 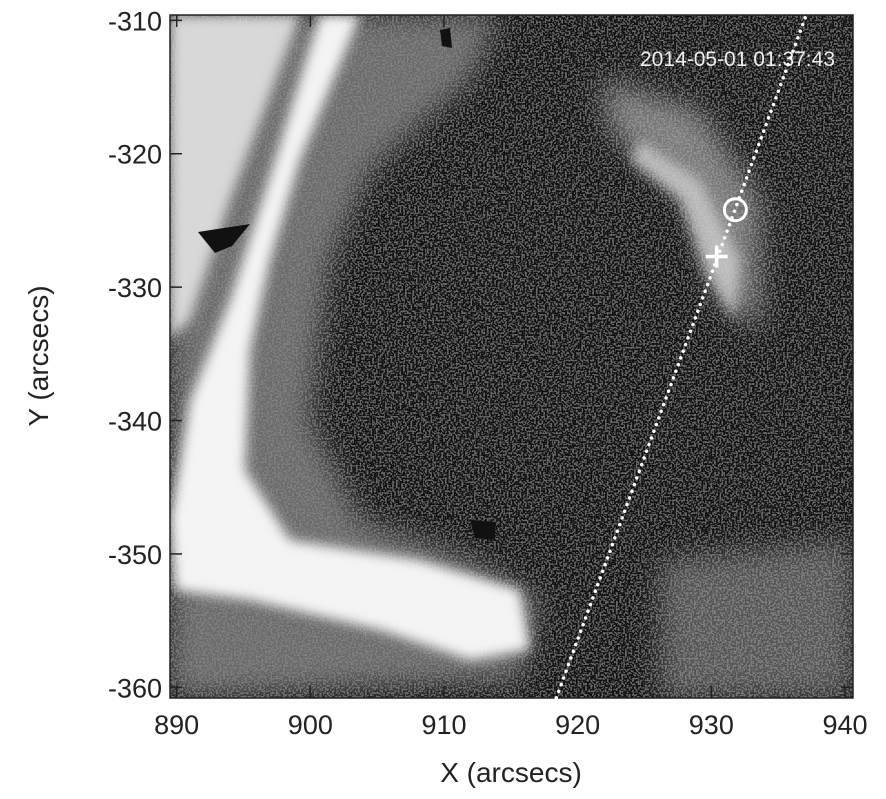 What do you see at coordinates (176, 725) in the screenshot?
I see `x-tick-label: 890` at bounding box center [176, 725].